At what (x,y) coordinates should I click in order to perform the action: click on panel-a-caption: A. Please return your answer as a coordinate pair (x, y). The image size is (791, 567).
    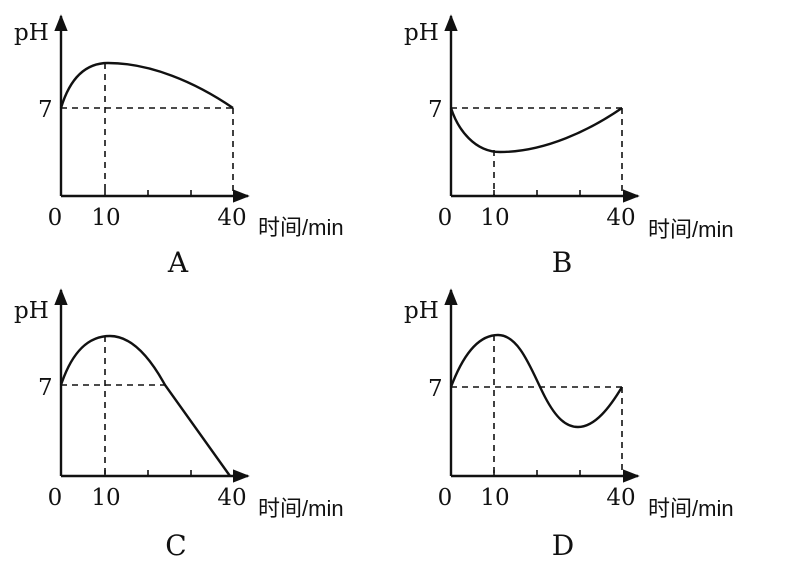
    Looking at the image, I should click on (178, 262).